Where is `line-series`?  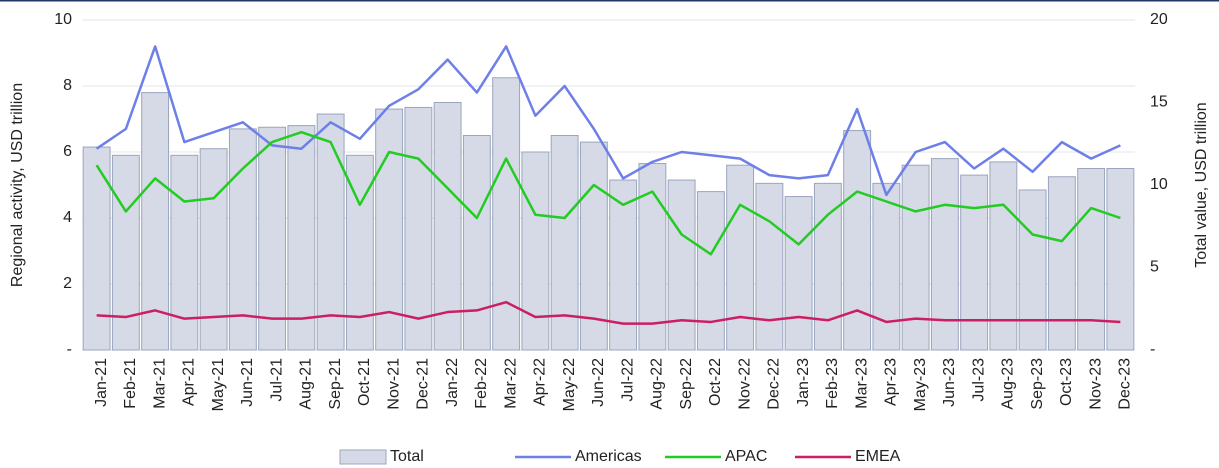 line-series is located at coordinates (608, 312).